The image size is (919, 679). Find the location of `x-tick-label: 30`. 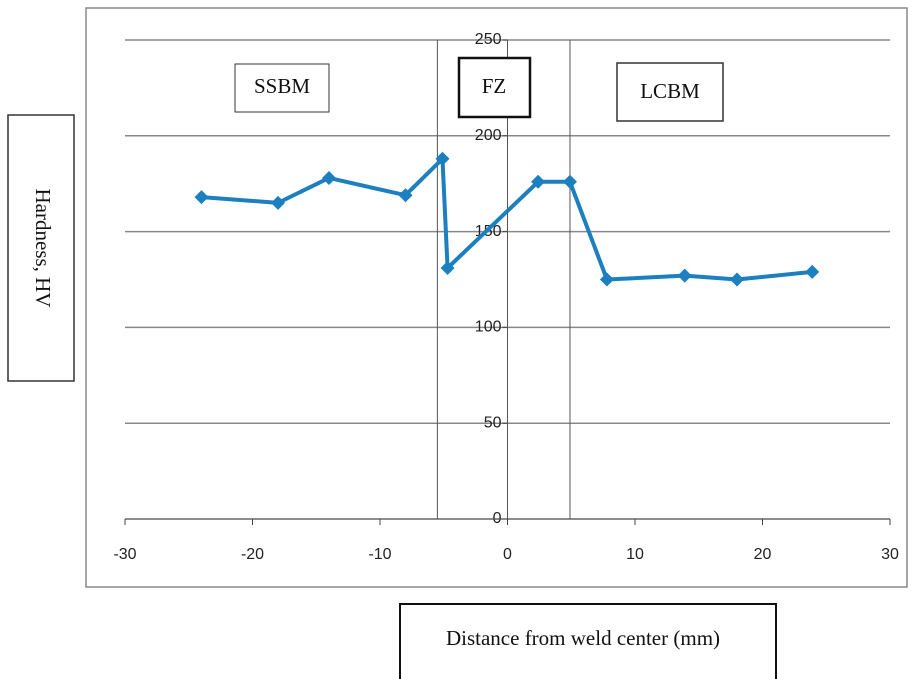

x-tick-label: 30 is located at coordinates (890, 554).